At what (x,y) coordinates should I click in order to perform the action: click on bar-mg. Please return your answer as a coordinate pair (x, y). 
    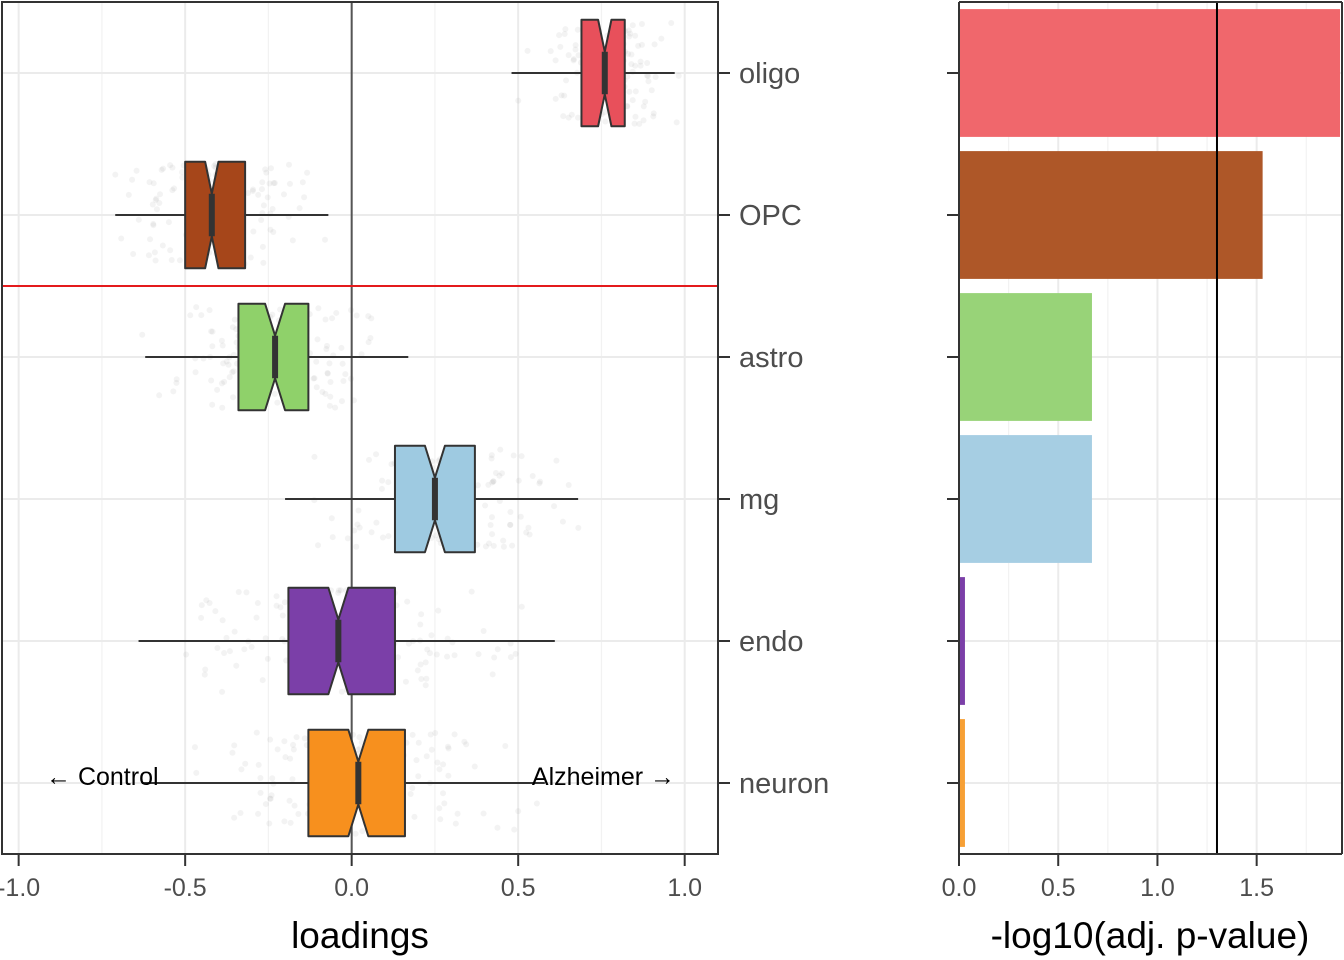
    Looking at the image, I should click on (1025, 499).